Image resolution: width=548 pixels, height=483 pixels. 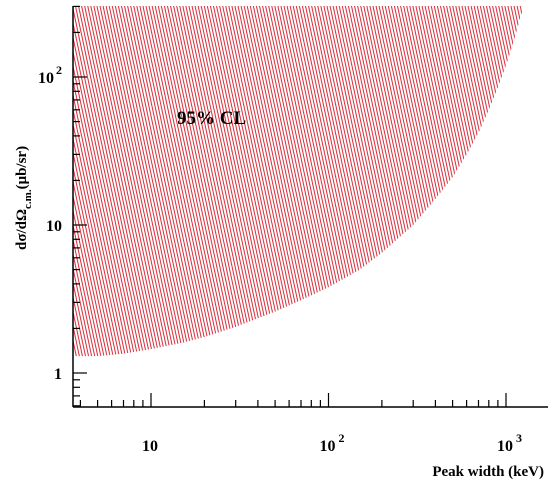 What do you see at coordinates (211, 118) in the screenshot?
I see `confidence-level-annotation: 95% CL` at bounding box center [211, 118].